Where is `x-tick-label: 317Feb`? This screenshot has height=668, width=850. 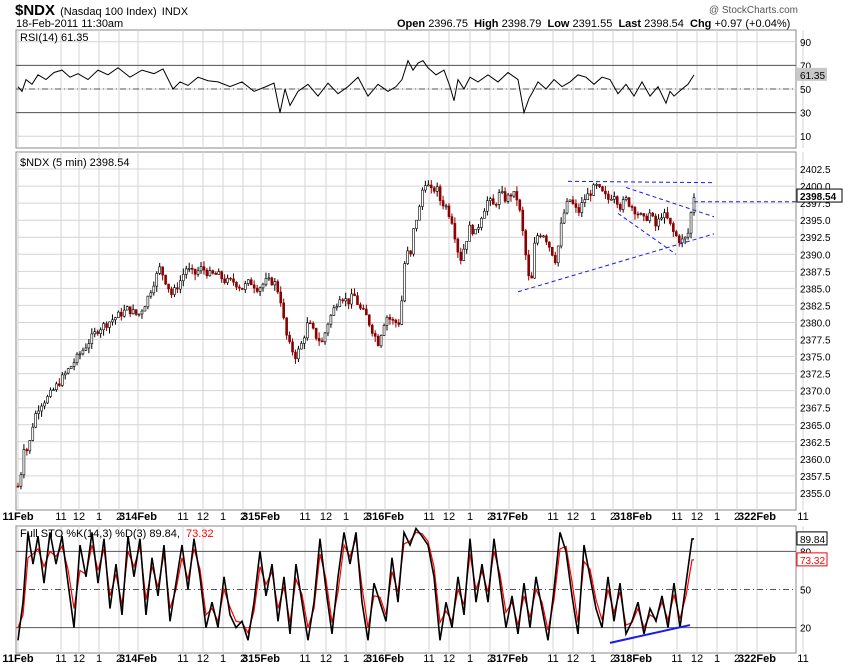 x-tick-label: 317Feb is located at coordinates (509, 659).